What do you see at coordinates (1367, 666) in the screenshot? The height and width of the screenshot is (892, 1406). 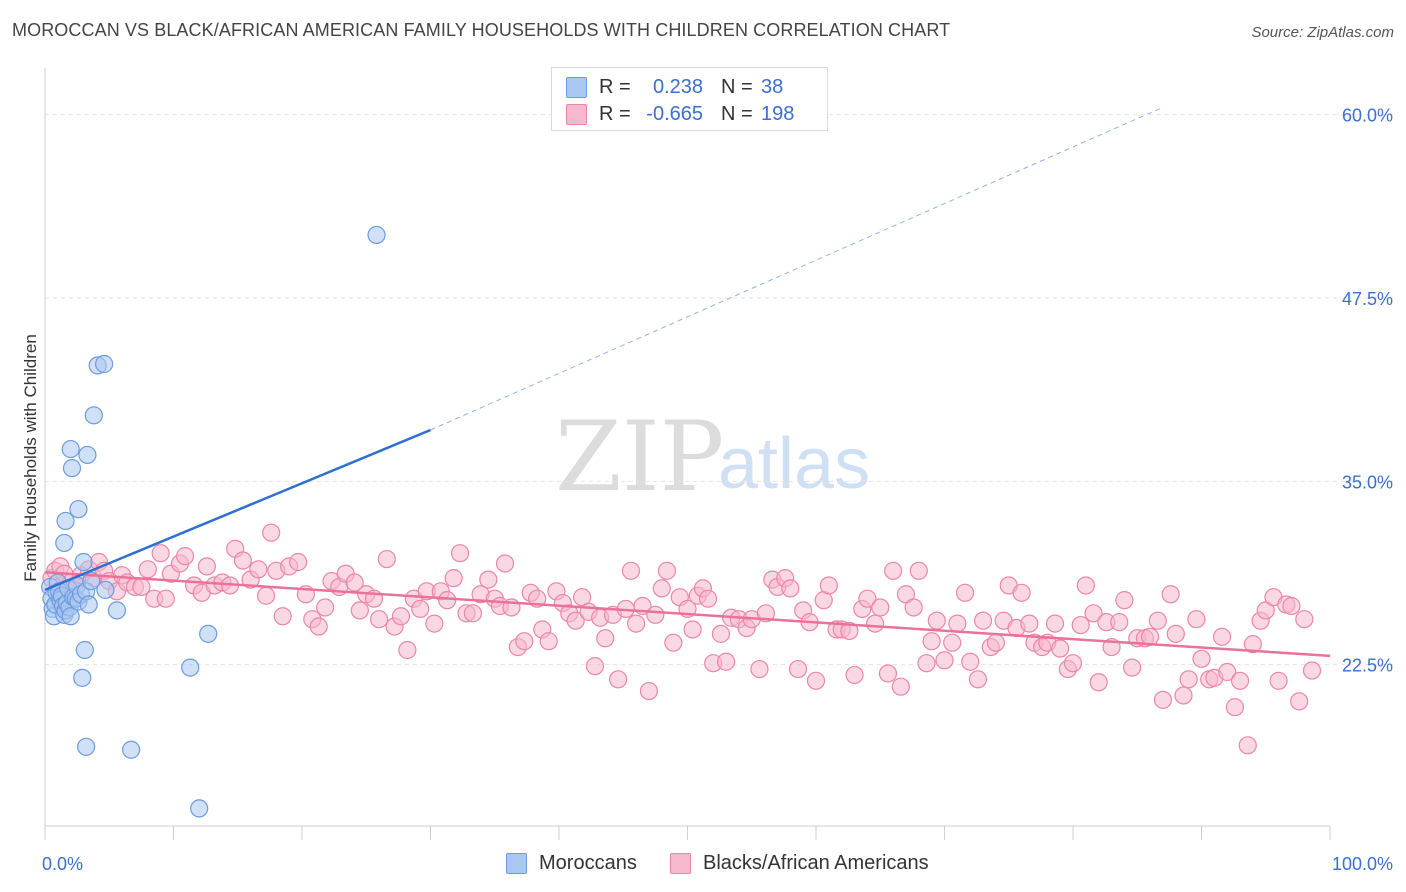 I see `y-tick-label: 22.5%` at bounding box center [1367, 666].